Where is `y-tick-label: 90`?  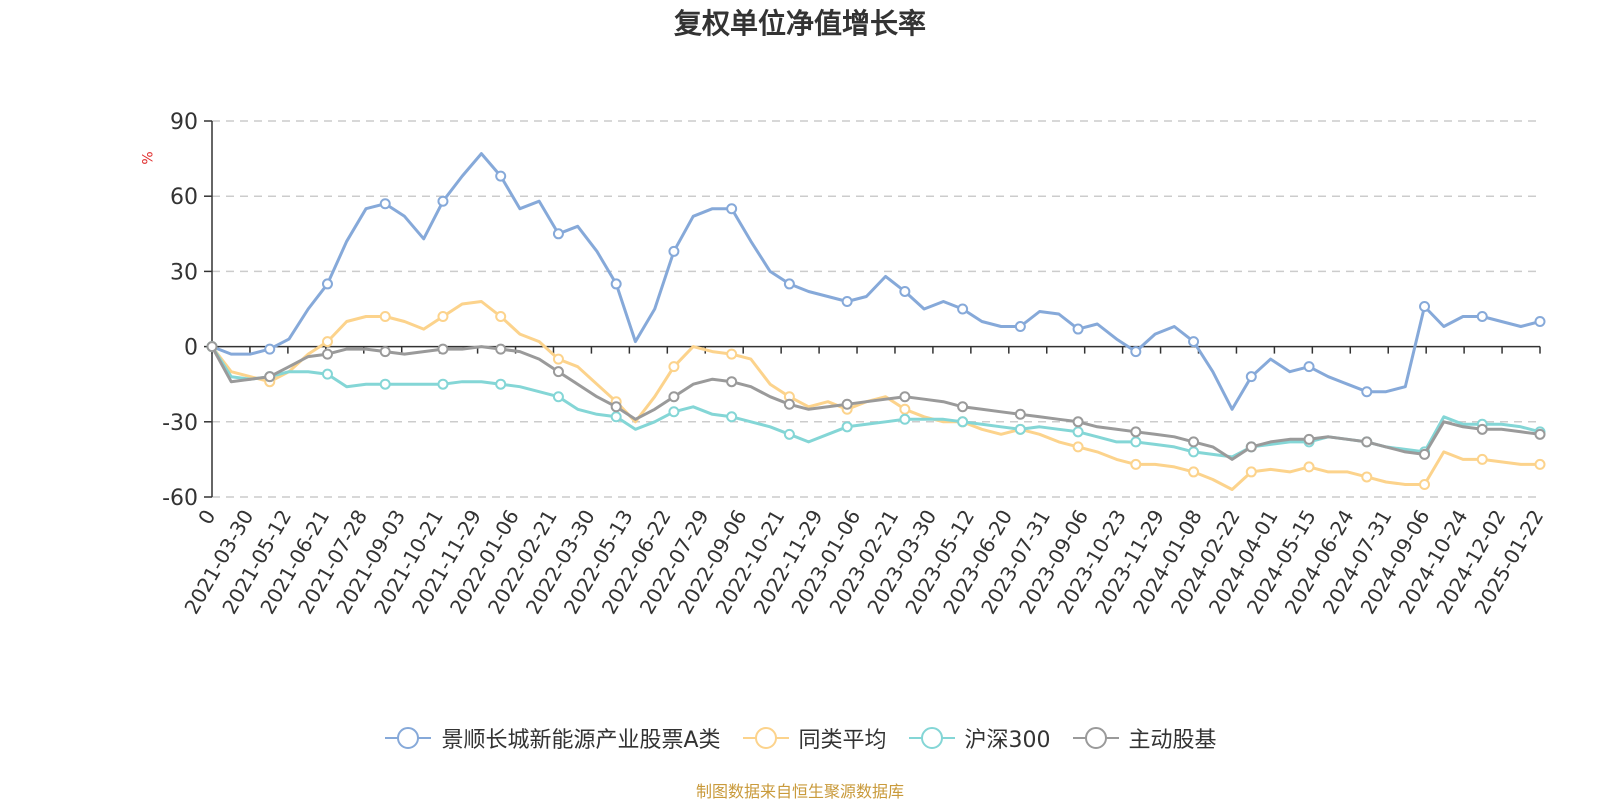 y-tick-label: 90 is located at coordinates (184, 122).